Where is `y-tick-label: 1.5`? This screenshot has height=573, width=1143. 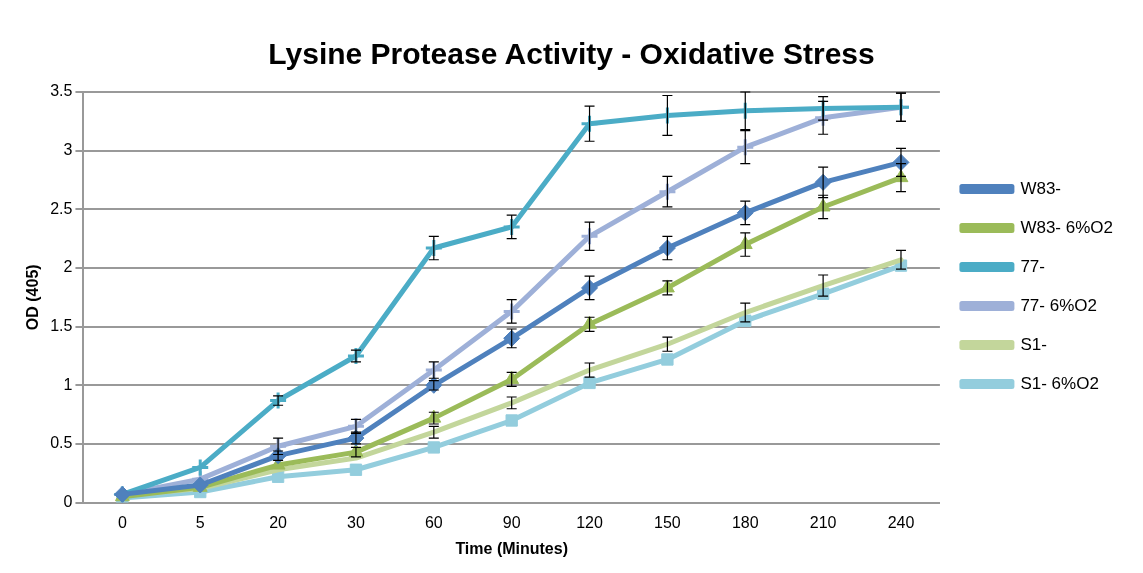
y-tick-label: 1.5 is located at coordinates (61, 326).